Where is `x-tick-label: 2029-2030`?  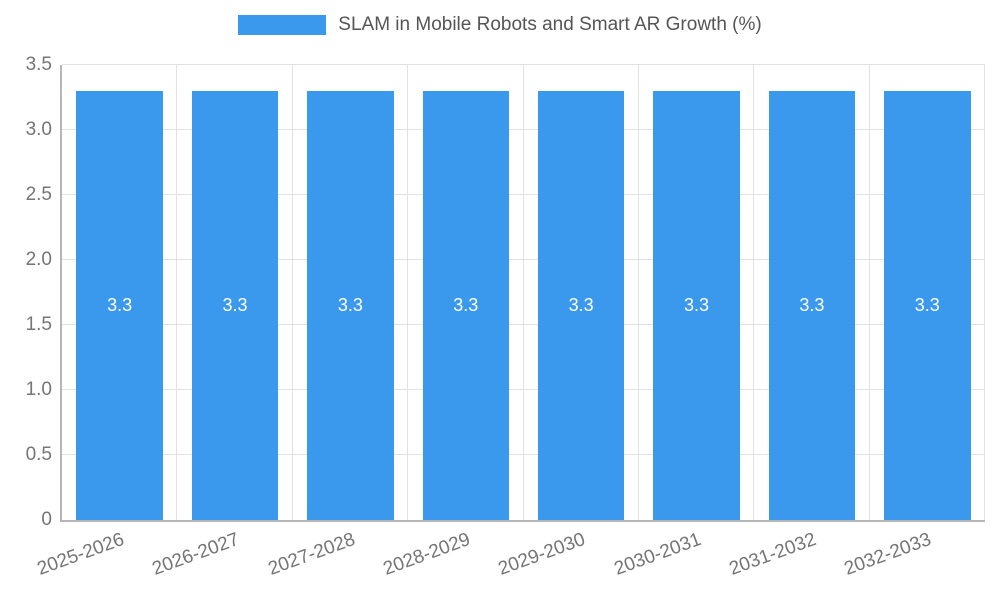 x-tick-label: 2029-2030 is located at coordinates (542, 554).